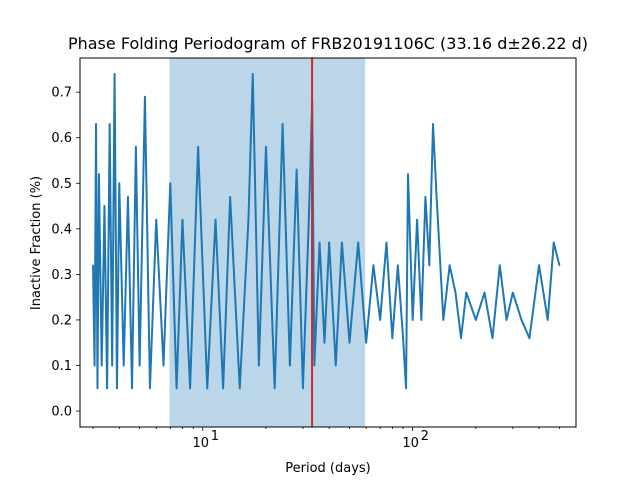  I want to click on x-axis: 10 1 10 2, so click(326, 439).